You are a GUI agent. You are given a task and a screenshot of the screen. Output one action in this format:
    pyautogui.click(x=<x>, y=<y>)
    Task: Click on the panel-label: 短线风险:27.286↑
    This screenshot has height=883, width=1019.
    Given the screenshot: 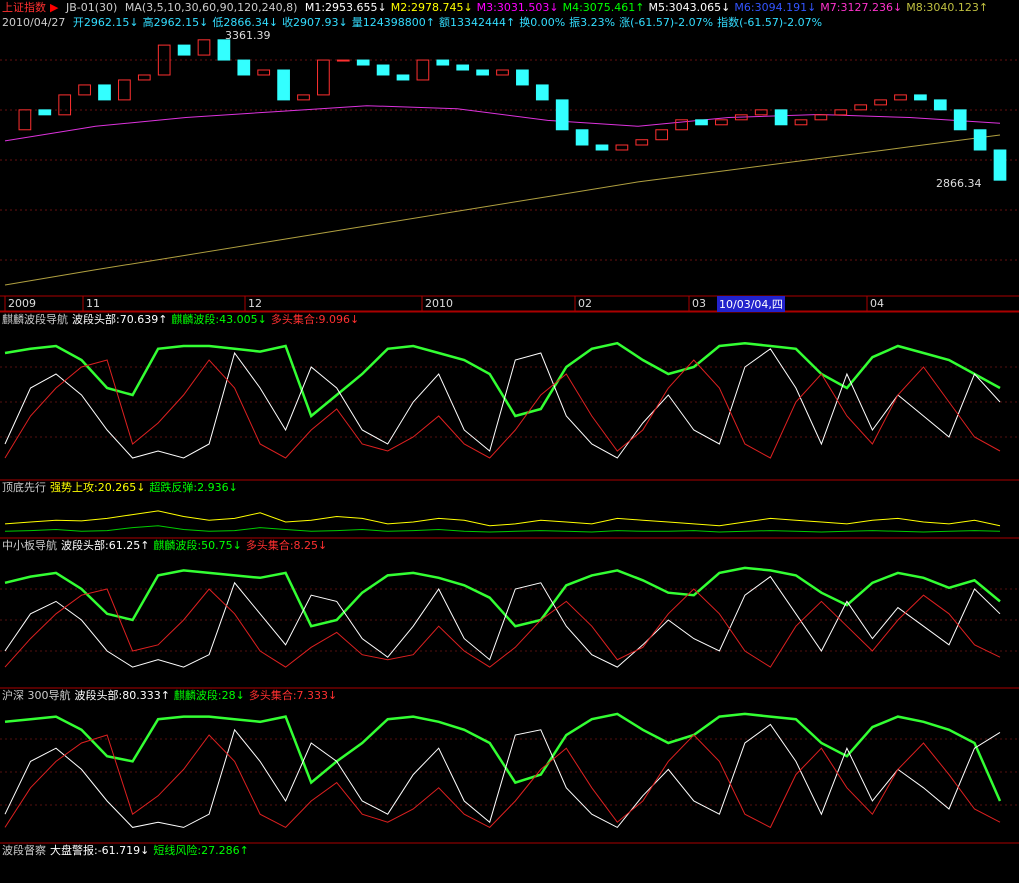 What is the action you would take?
    pyautogui.click(x=201, y=850)
    